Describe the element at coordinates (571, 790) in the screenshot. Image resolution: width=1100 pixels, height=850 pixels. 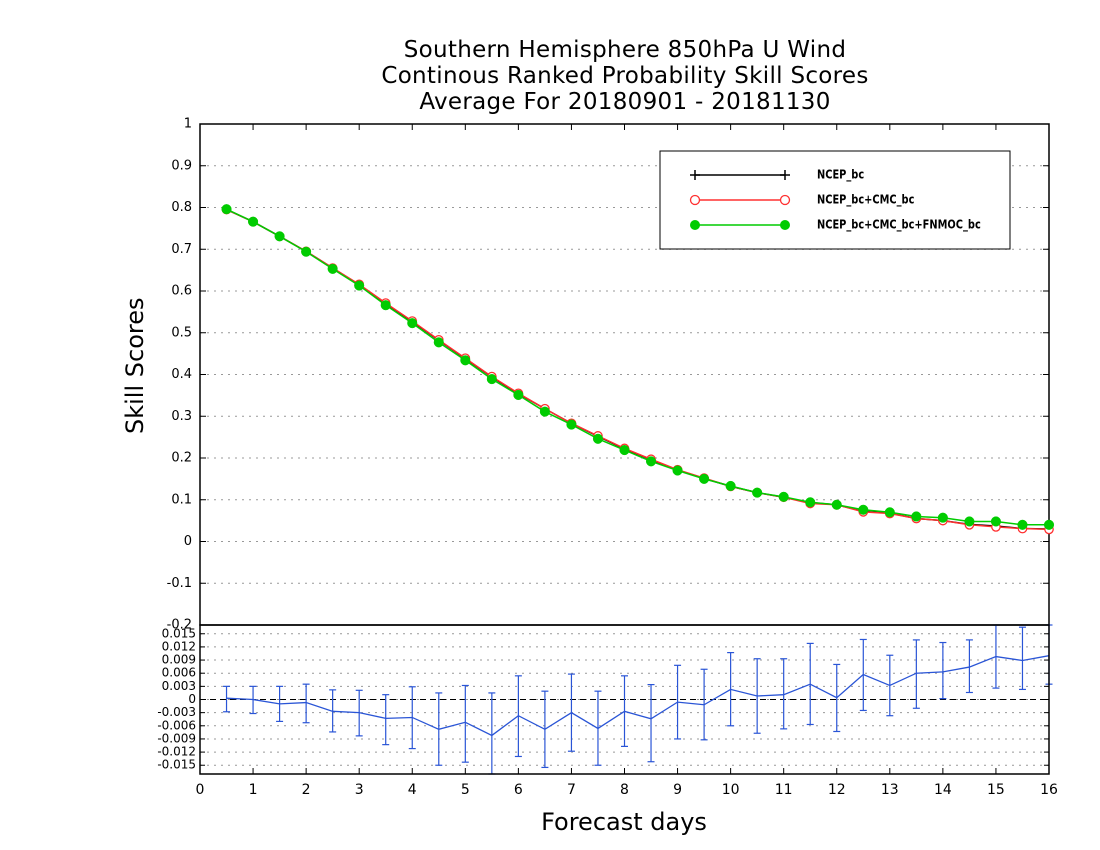
I see `xtick-label: 7` at that location.